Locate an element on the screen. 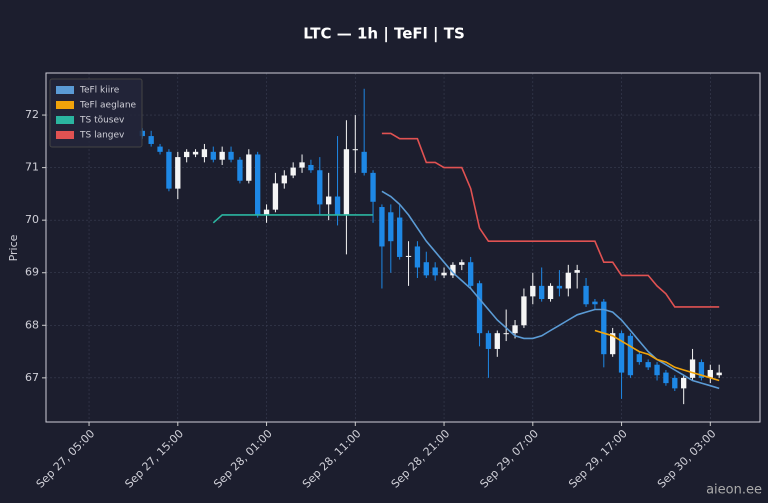 The image size is (768, 503). y-axis-label: Price is located at coordinates (13, 247).